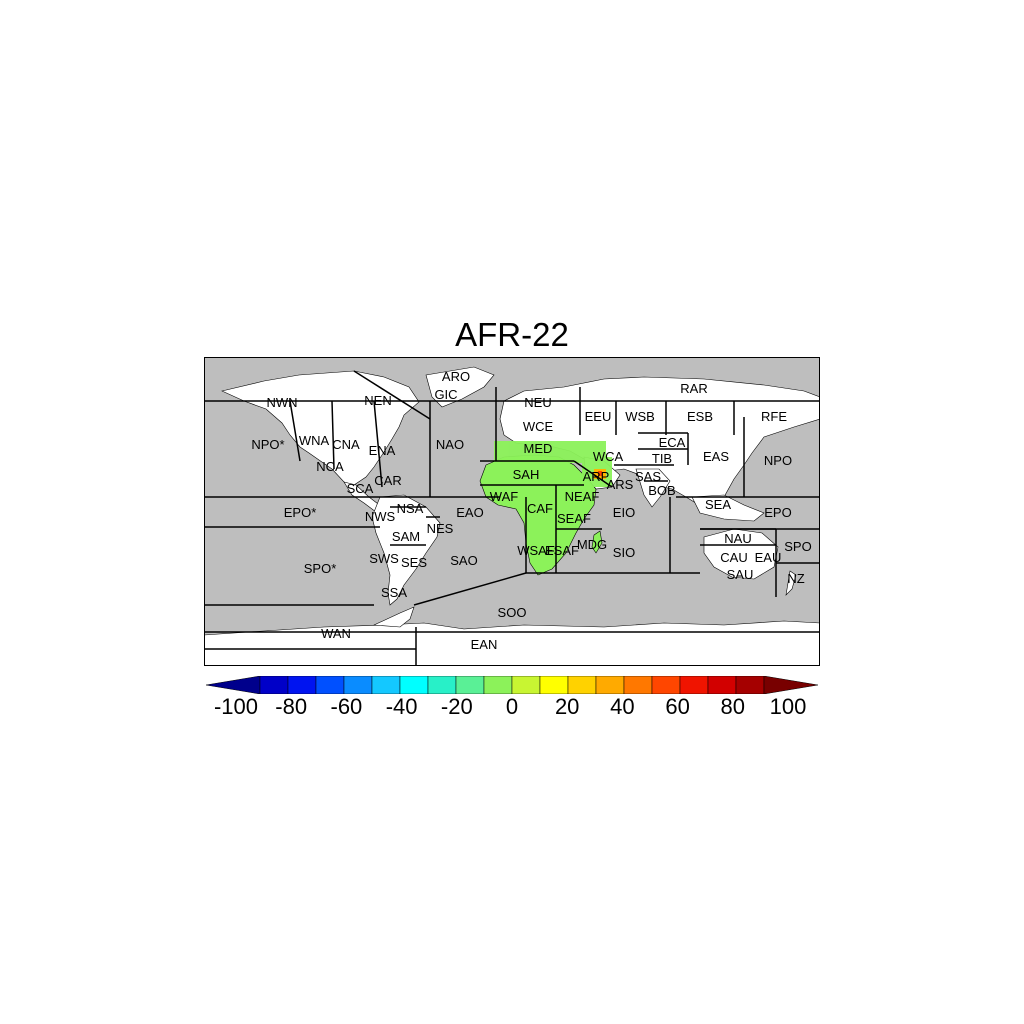  I want to click on region-label: NAU, so click(737, 538).